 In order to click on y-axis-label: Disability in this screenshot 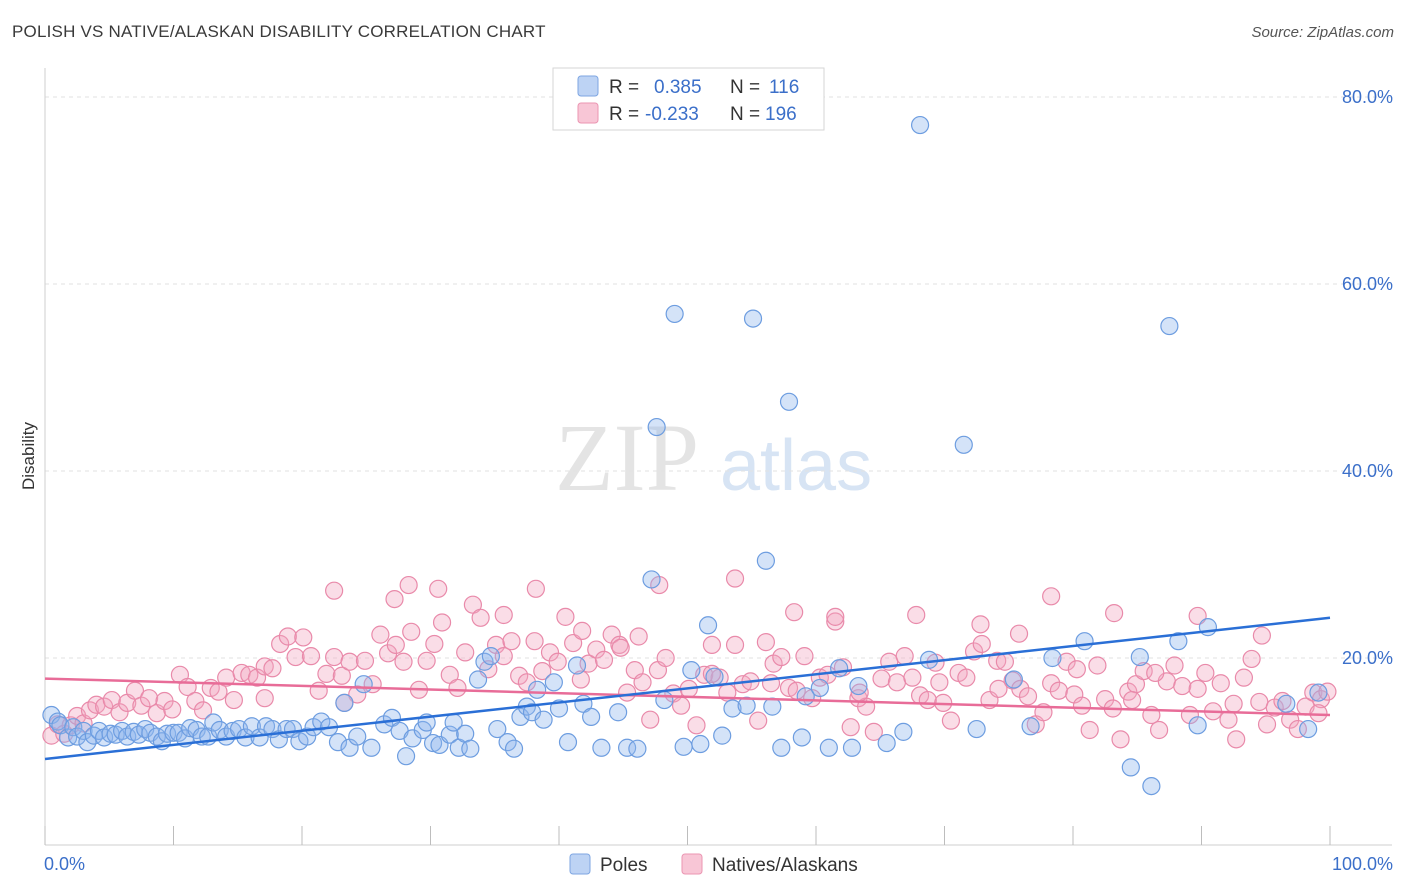, I will do `click(28, 455)`.